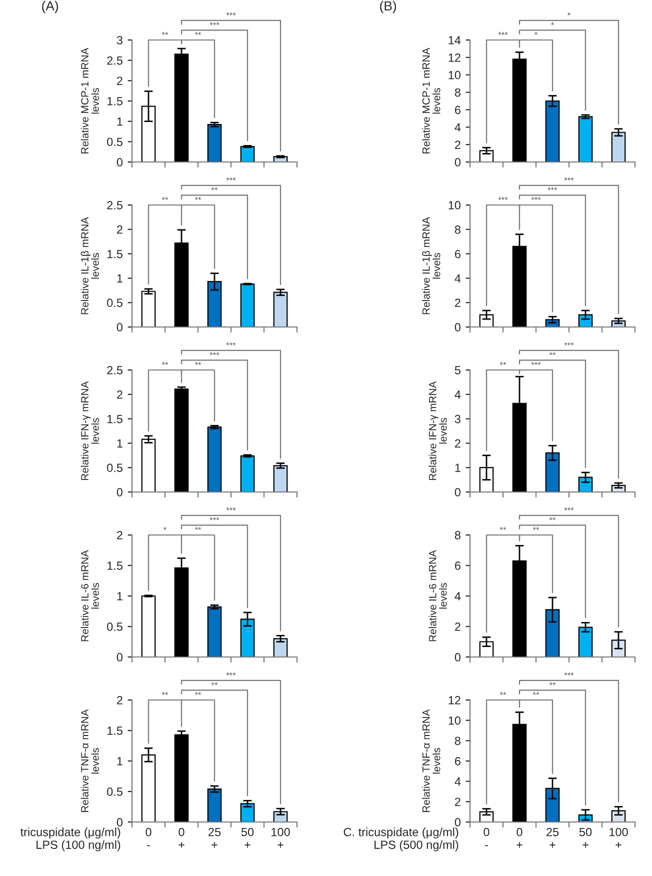 The image size is (652, 876). Describe the element at coordinates (457, 370) in the screenshot. I see `y-tick-label: 5` at that location.